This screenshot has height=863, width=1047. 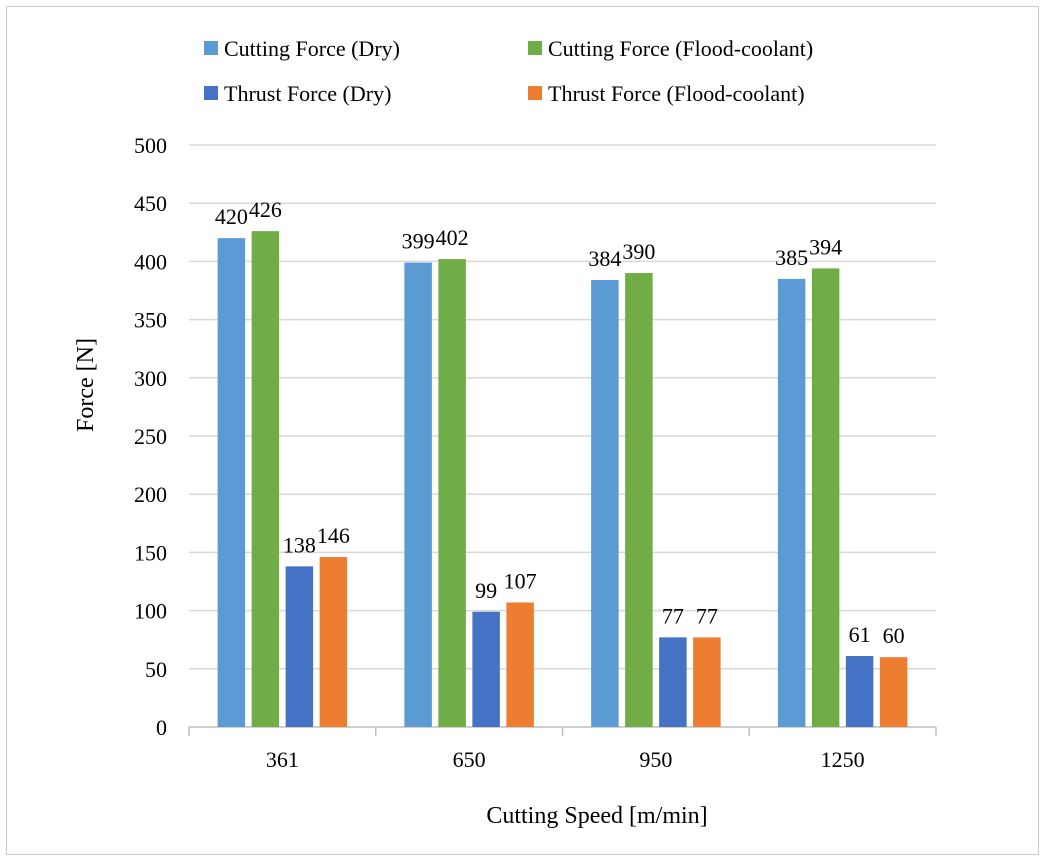 I want to click on y-tick-label: 150, so click(x=150, y=552).